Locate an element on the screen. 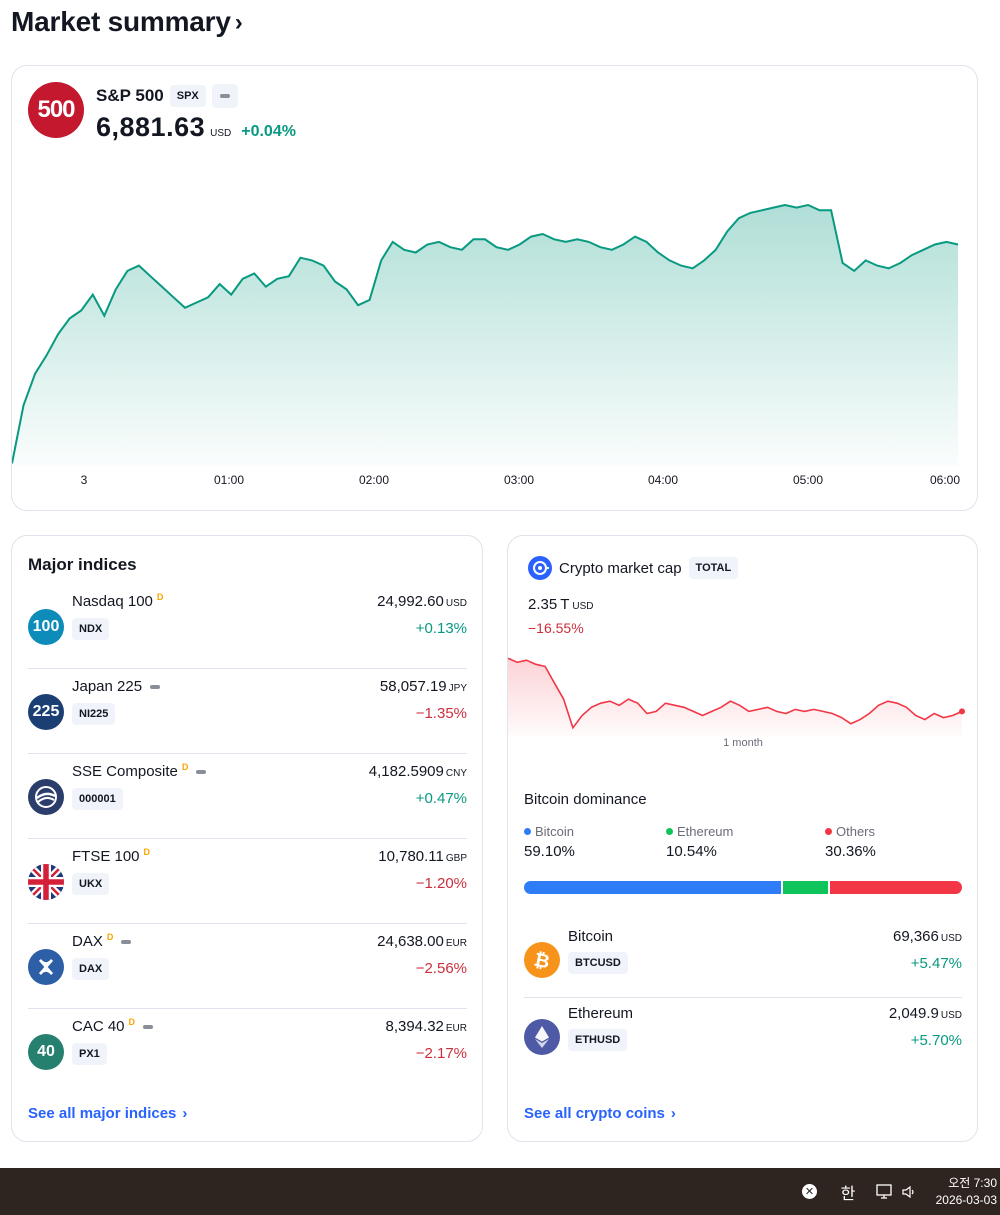  index-ticker-badge: PX1 is located at coordinates (89, 1054).